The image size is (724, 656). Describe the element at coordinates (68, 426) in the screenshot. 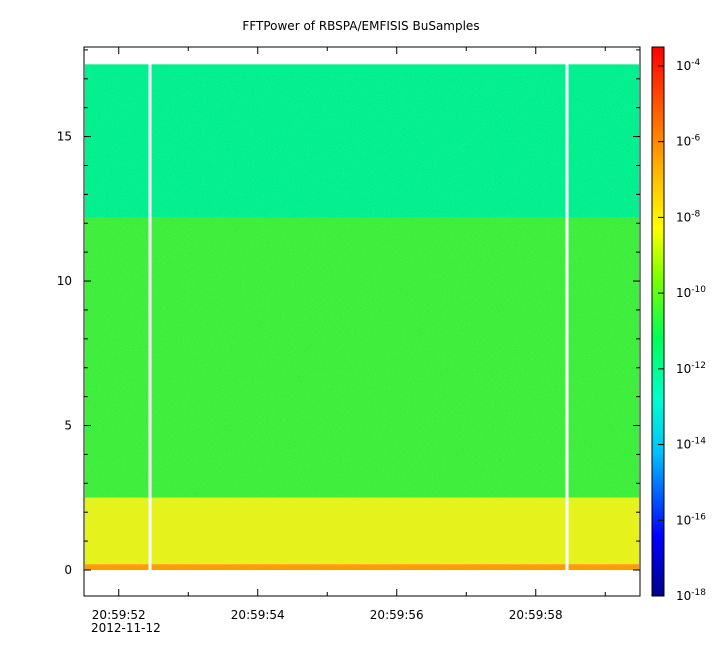

I see `y-tick-label: 5` at that location.